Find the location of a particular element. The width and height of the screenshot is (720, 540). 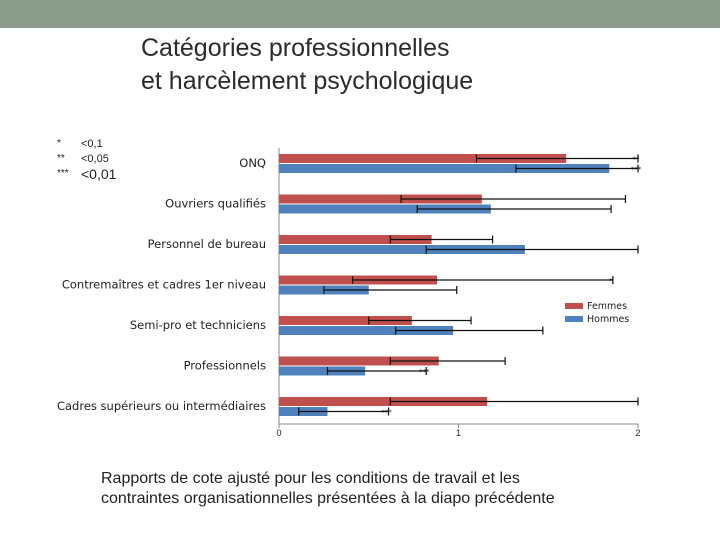

significance-stars: ** is located at coordinates (61, 158).